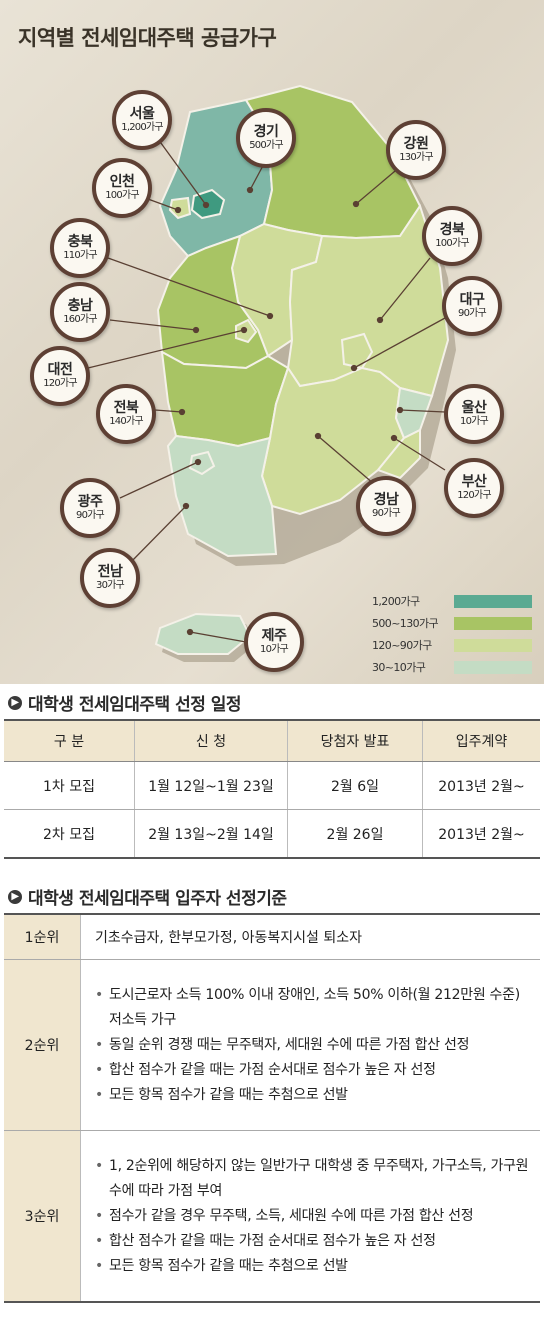  I want to click on table-row: 2차 모집 2월 13일~2월 14일 2월 26일 2013년 2월~, so click(272, 834).